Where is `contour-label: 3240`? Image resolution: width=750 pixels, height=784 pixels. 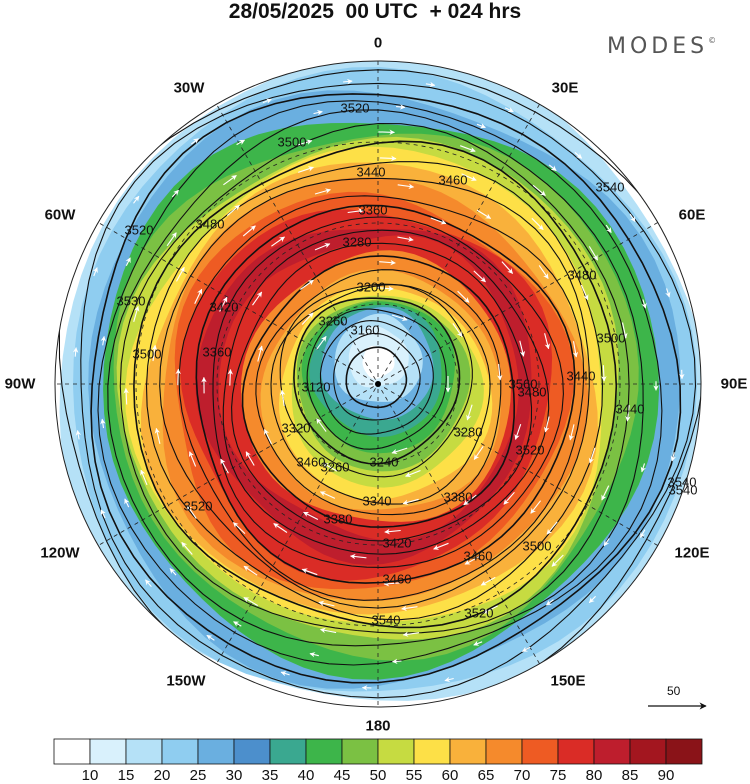 contour-label: 3240 is located at coordinates (384, 461).